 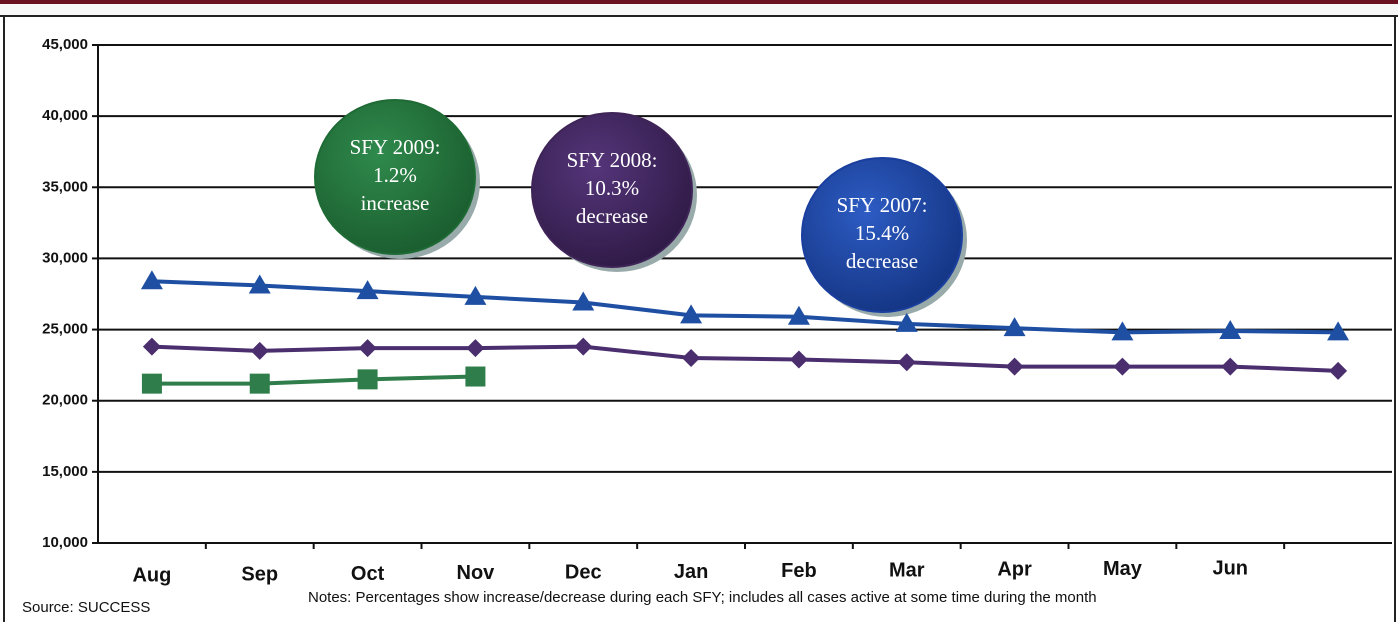 I want to click on annotation-text: 1.2%, so click(x=395, y=175).